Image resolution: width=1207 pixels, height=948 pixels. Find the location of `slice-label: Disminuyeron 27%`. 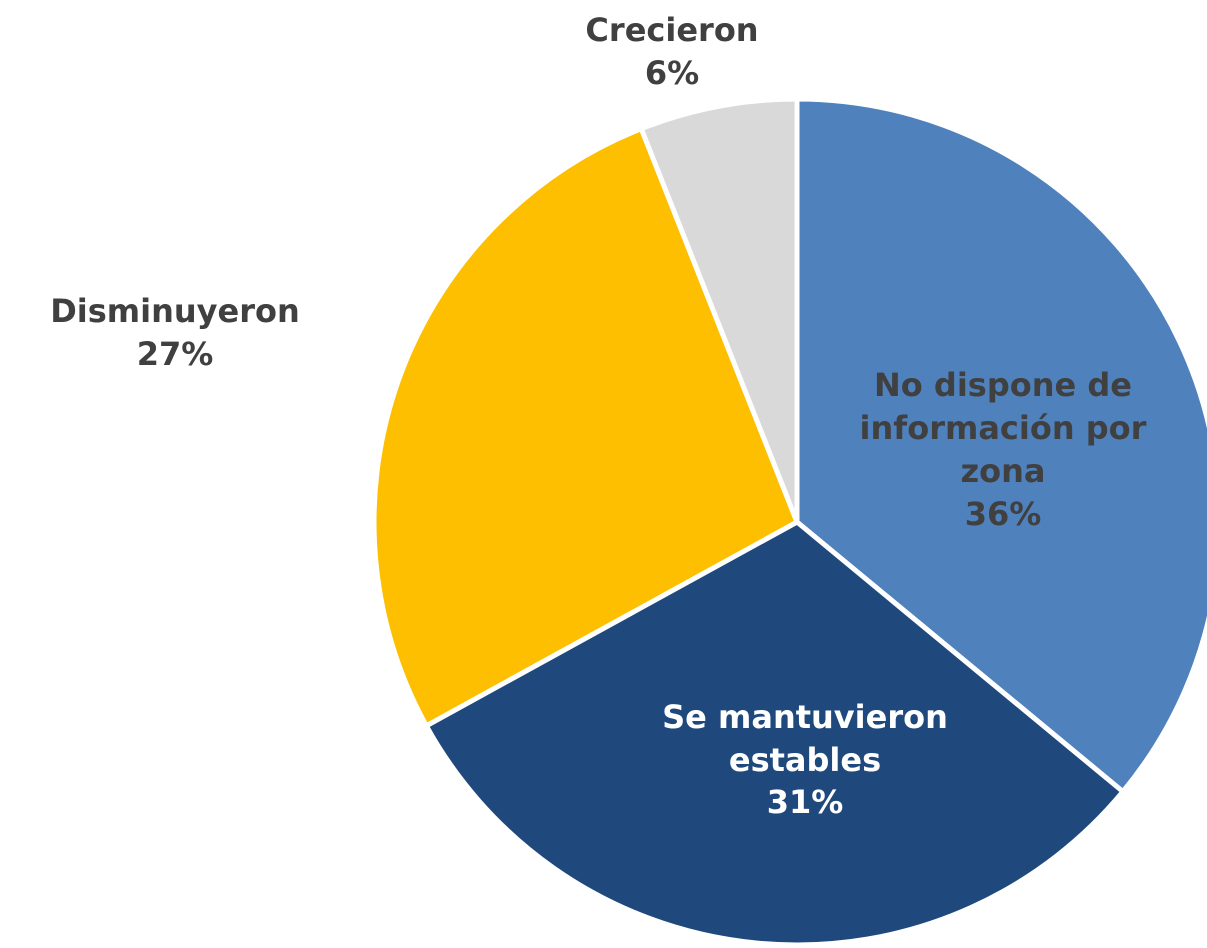

slice-label: Disminuyeron 27% is located at coordinates (175, 333).